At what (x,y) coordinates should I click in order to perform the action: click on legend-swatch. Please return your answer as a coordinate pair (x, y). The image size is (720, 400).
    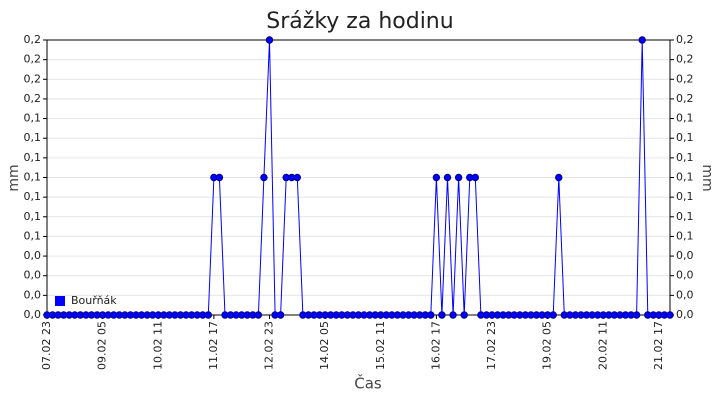
    Looking at the image, I should click on (60, 301).